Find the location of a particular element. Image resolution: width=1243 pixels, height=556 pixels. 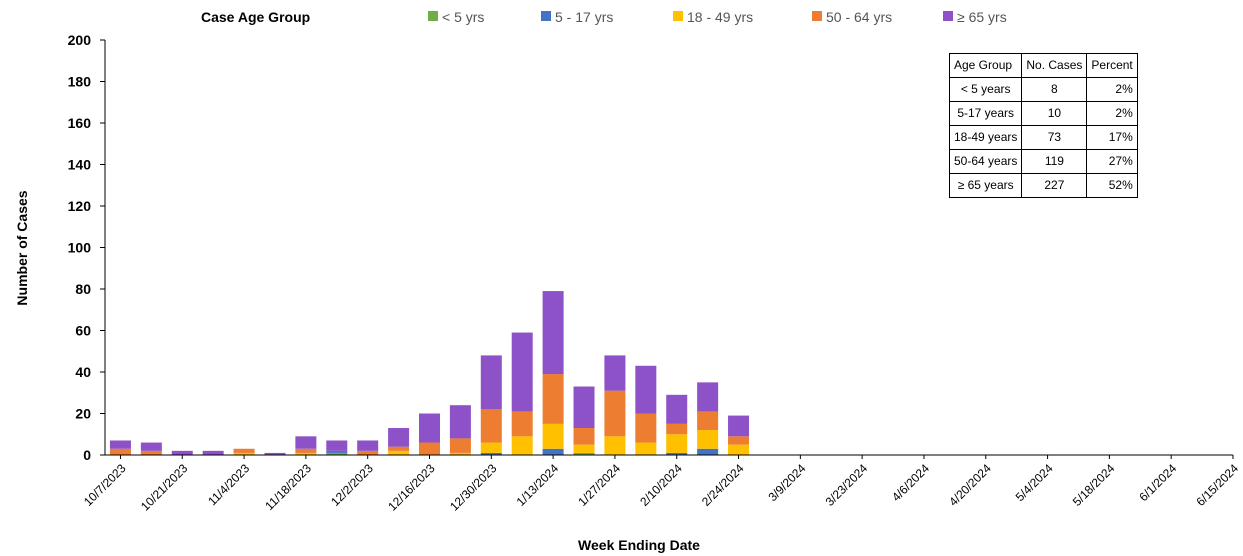

legend-swatch-5-17-yrs is located at coordinates (546, 16).